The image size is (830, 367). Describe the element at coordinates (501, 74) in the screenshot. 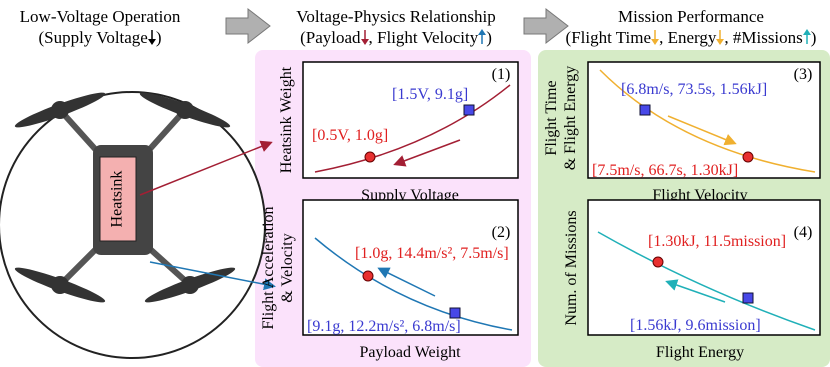

I see `panel-number: (1)` at that location.